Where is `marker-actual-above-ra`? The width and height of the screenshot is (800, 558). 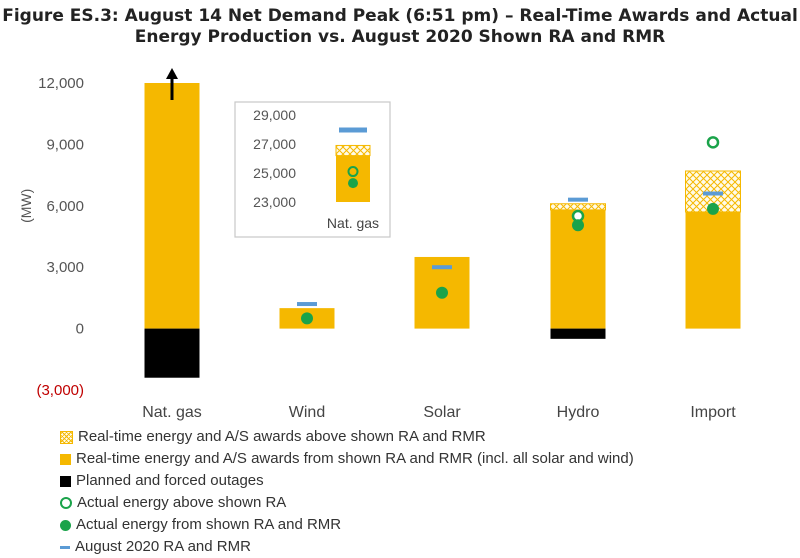
marker-actual-above-ra is located at coordinates (713, 142).